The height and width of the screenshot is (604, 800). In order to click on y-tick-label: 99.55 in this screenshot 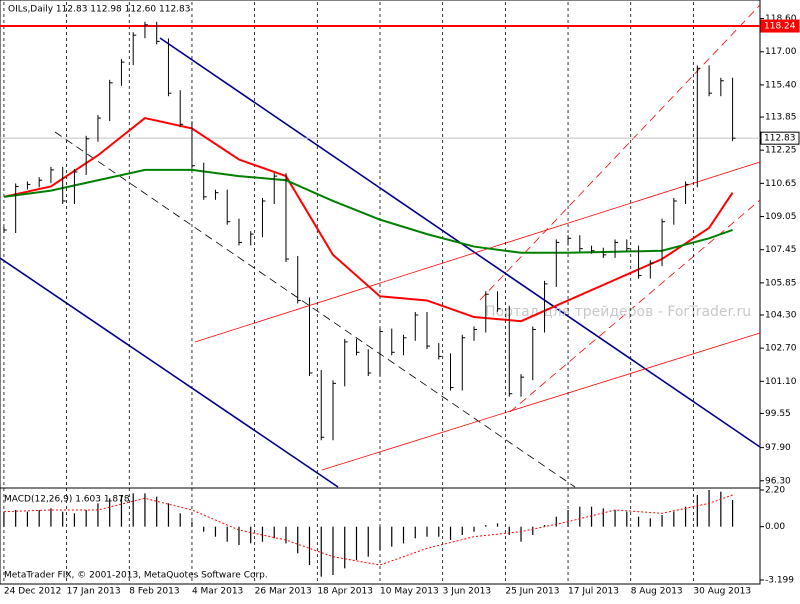, I will do `click(778, 414)`.